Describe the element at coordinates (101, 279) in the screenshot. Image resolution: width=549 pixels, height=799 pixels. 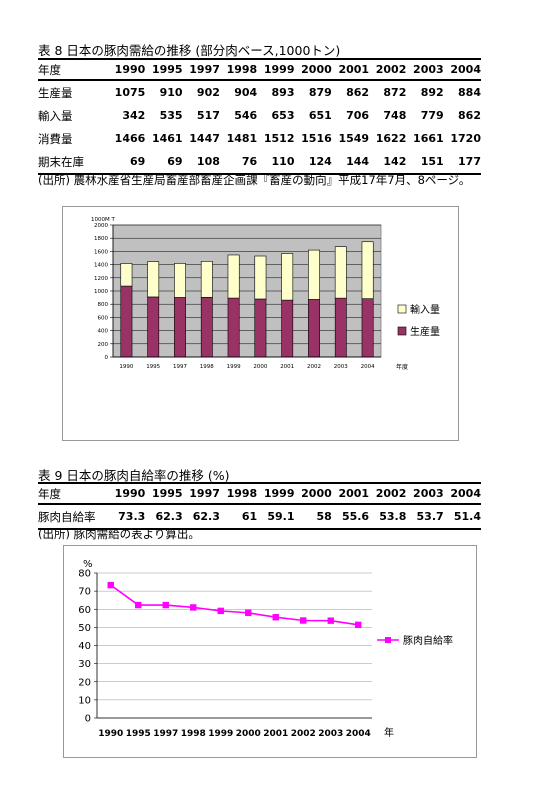
I see `y-tick-label: 1200` at that location.